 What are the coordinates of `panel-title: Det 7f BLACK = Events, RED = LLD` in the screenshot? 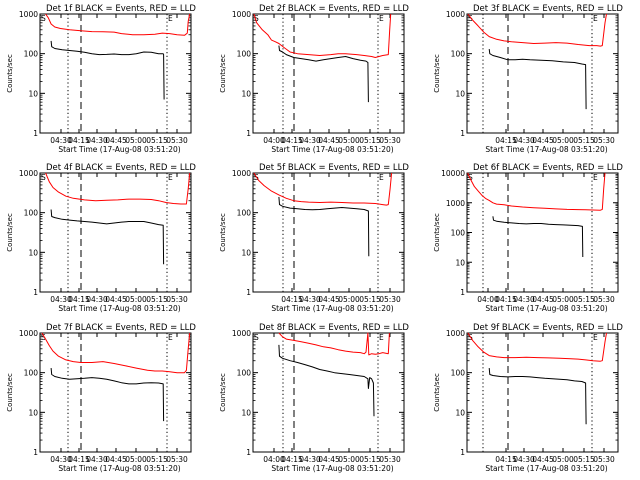 It's located at (121, 328).